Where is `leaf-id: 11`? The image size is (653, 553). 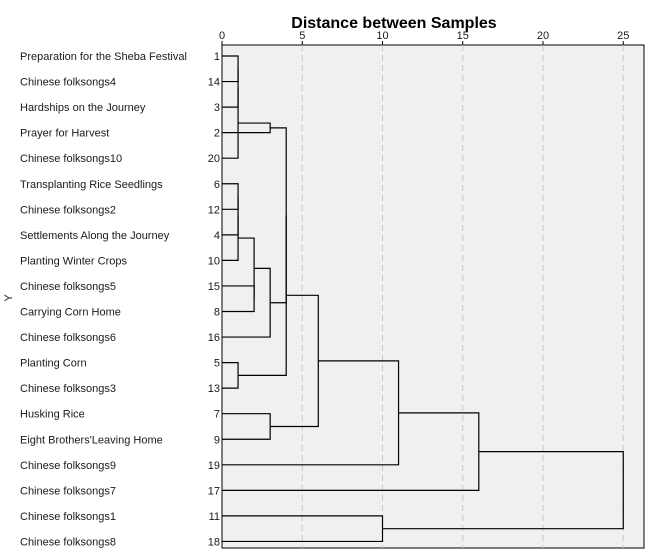
leaf-id: 11 is located at coordinates (214, 517).